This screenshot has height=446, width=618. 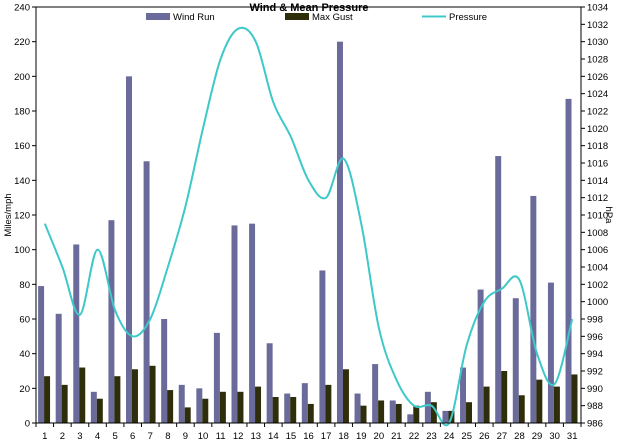 I want to click on y2-tick-label: 1014, so click(x=597, y=181).